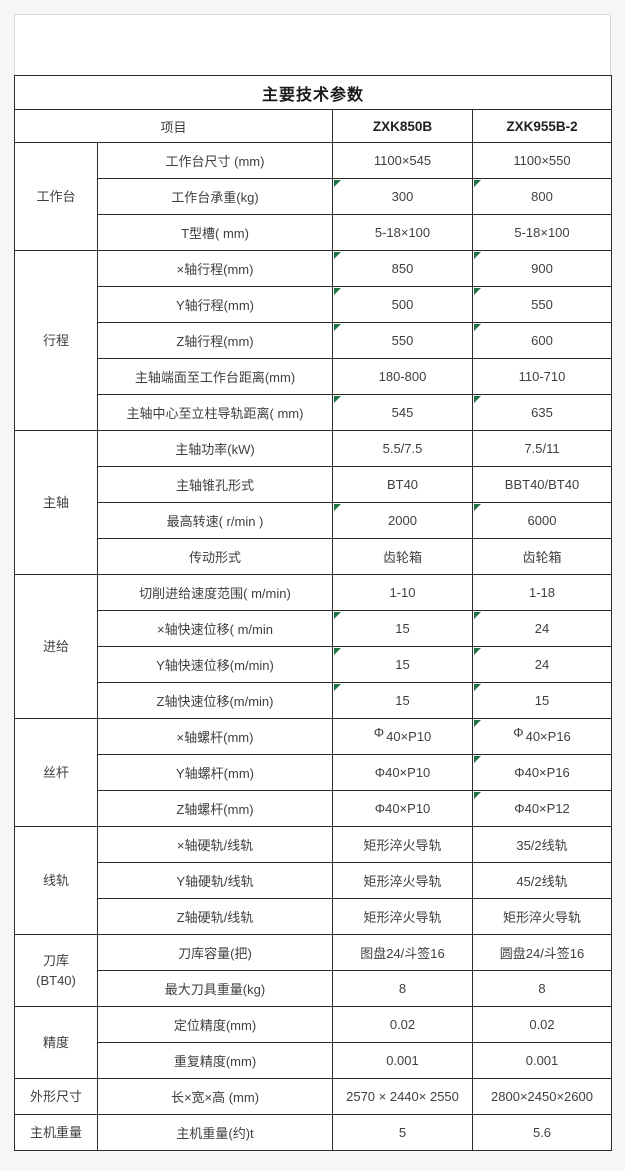 The height and width of the screenshot is (1171, 625). Describe the element at coordinates (542, 304) in the screenshot. I see `spec-value-cell: 550` at that location.